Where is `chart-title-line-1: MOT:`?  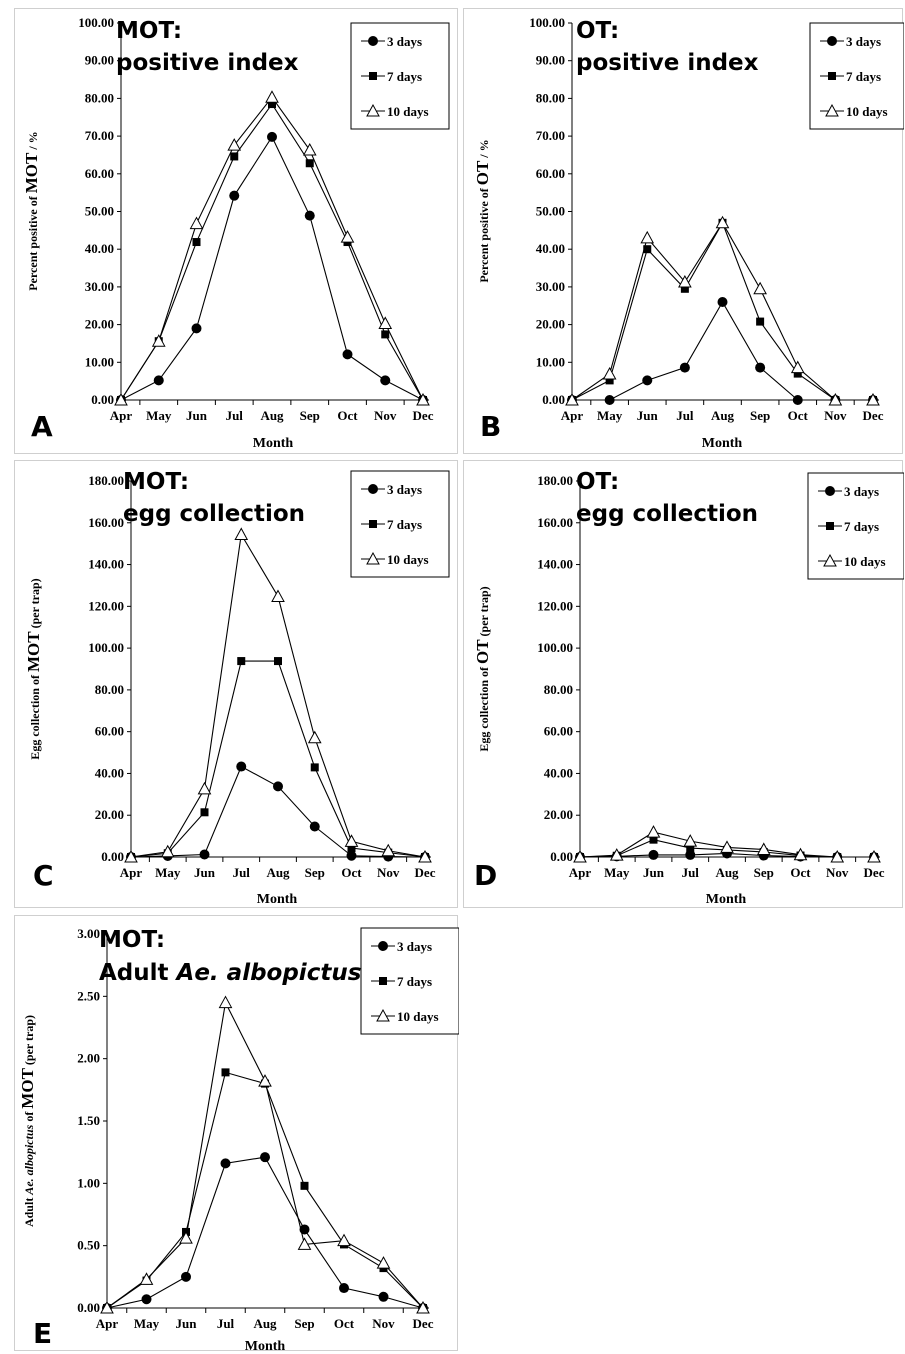 chart-title-line-1: MOT: is located at coordinates (132, 940).